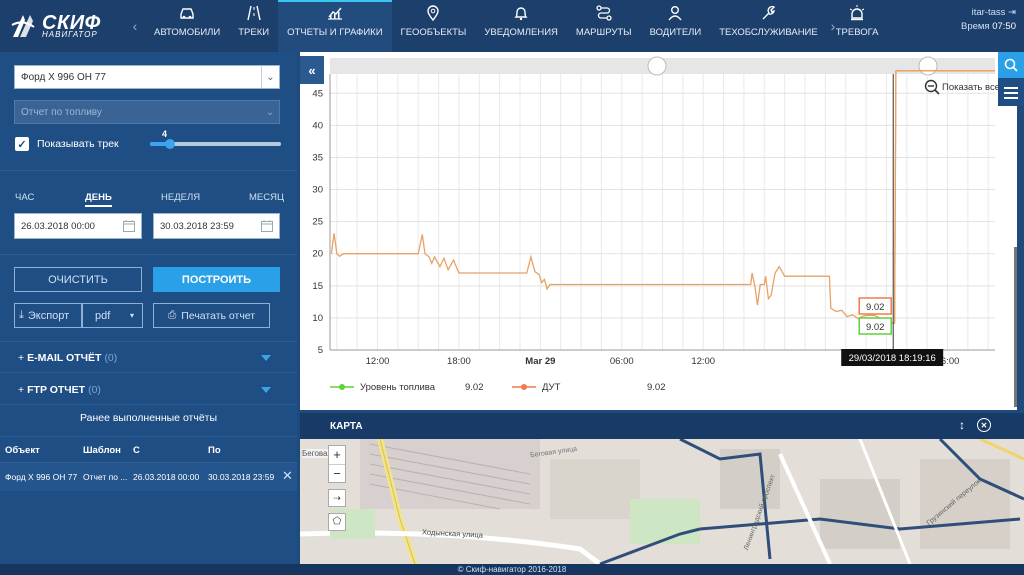 This screenshot has width=1024, height=575. I want to click on measure-distance-button: ⇢, so click(337, 498).